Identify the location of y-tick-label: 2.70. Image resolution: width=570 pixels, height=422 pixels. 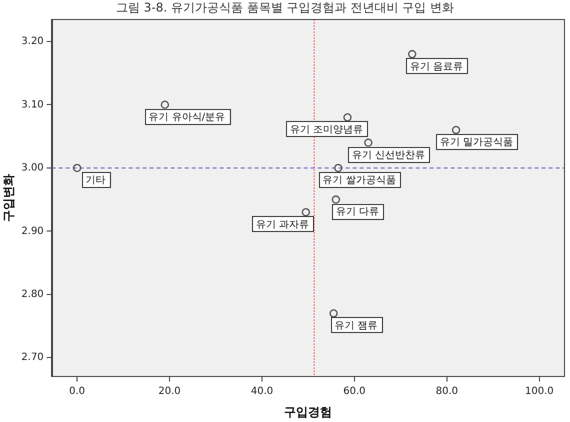
(32, 358).